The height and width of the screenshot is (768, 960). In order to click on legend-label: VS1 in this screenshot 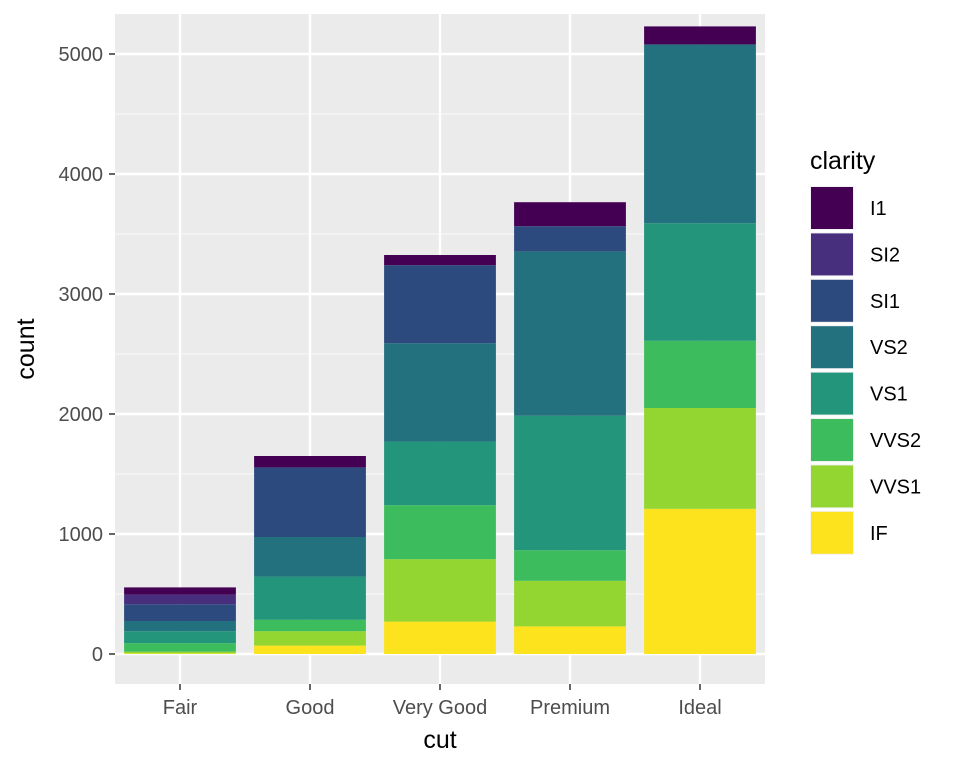, I will do `click(889, 395)`.